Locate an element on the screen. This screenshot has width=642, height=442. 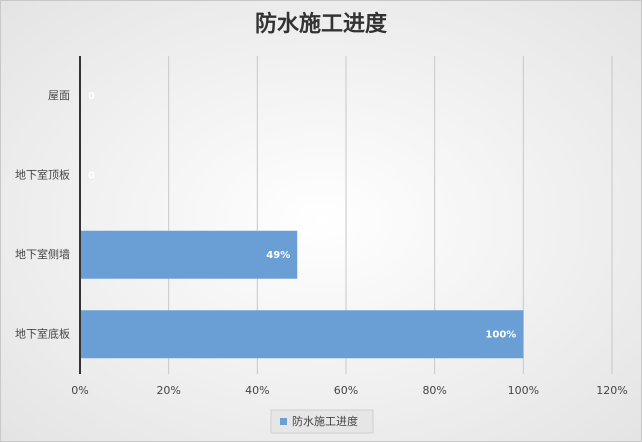
x-tick-label: 0% is located at coordinates (79, 390).